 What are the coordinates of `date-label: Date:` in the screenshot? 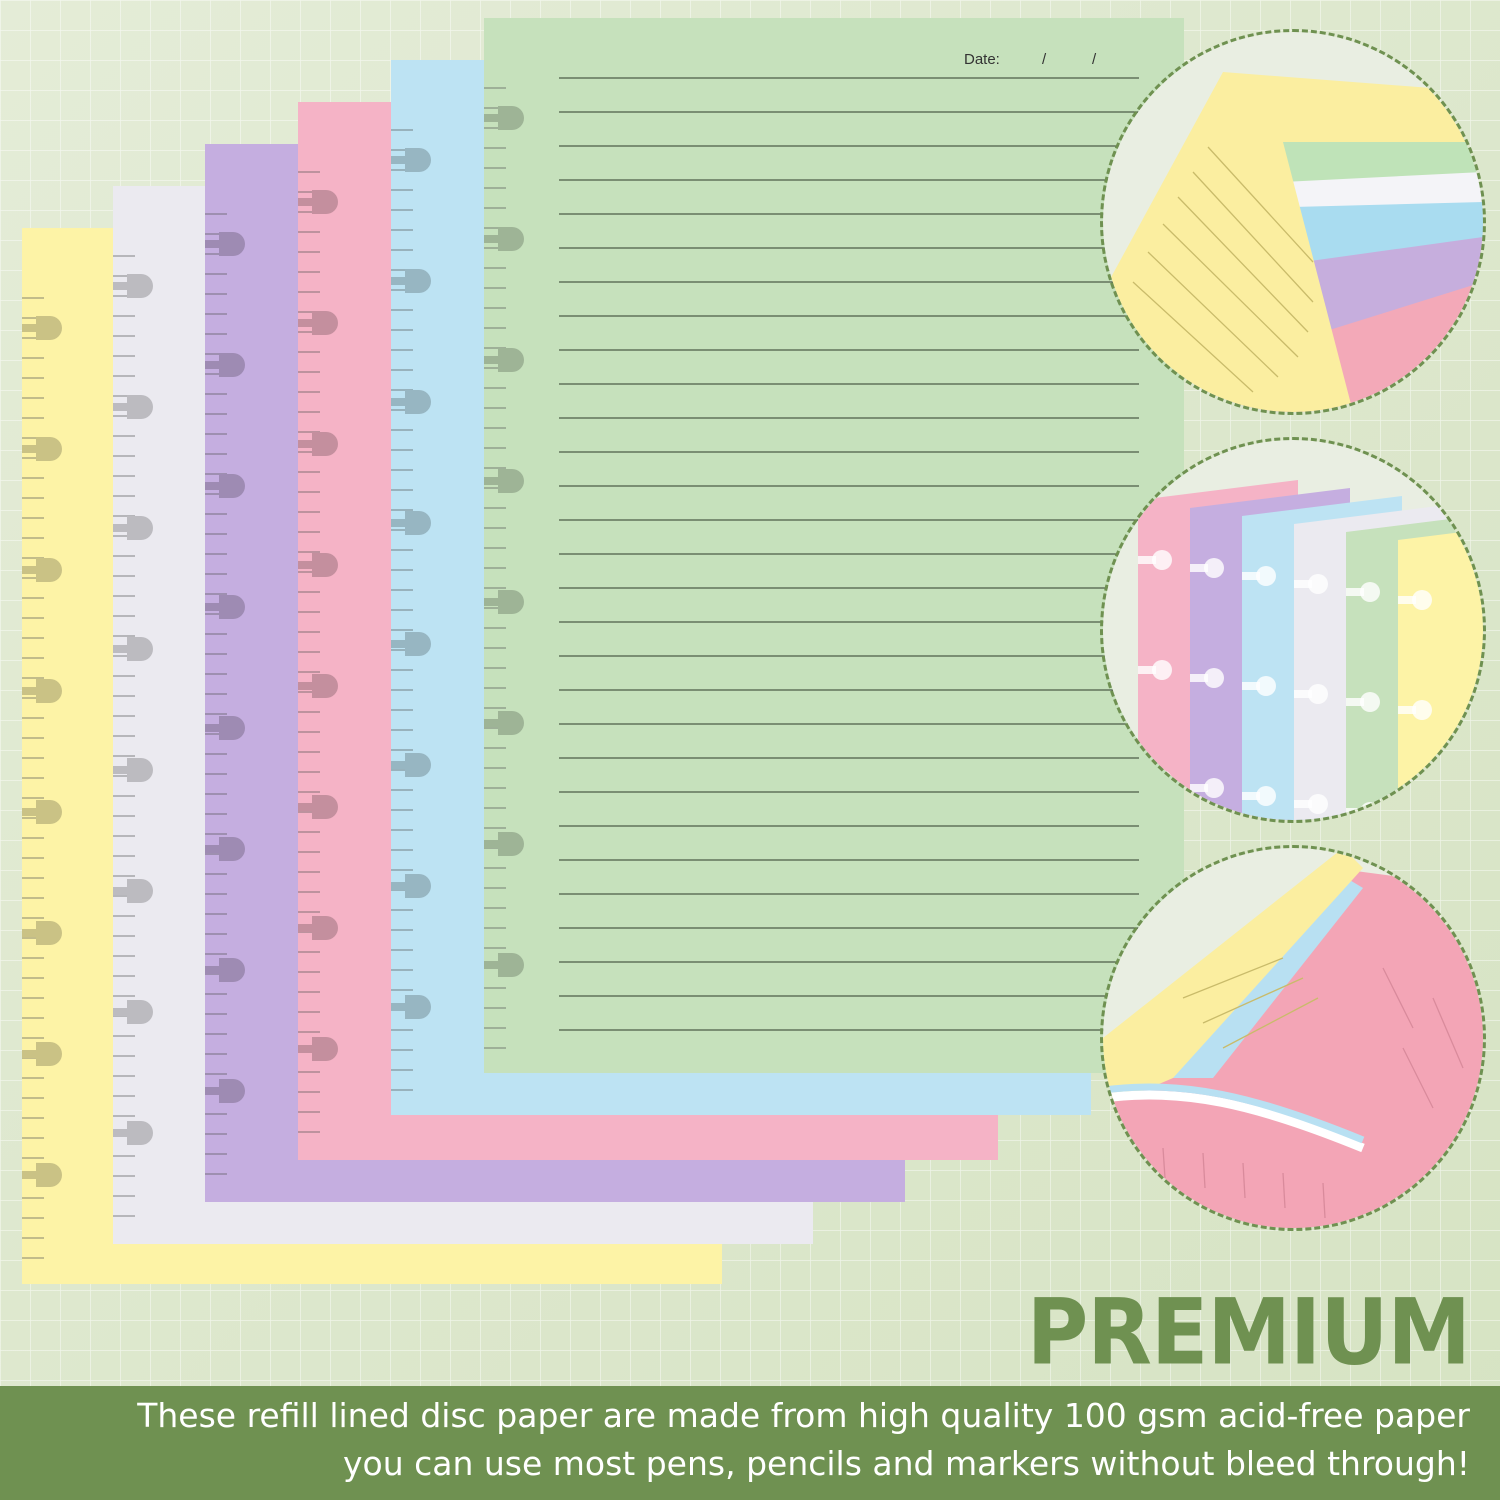 It's located at (982, 59).